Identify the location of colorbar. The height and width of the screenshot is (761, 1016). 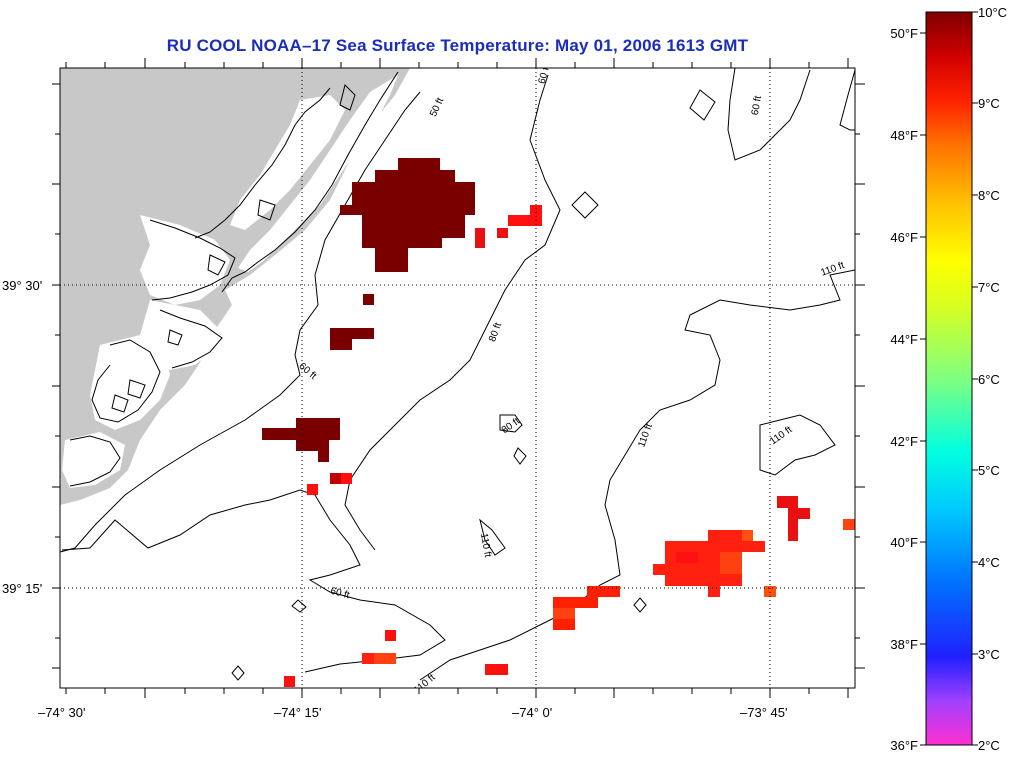
(949, 378).